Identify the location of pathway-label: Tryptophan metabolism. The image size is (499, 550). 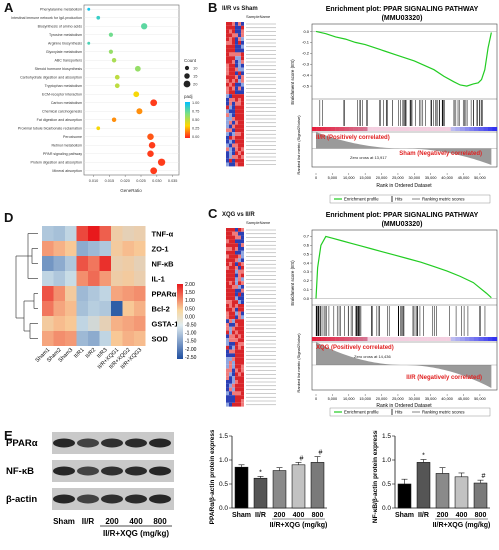
(63, 86).